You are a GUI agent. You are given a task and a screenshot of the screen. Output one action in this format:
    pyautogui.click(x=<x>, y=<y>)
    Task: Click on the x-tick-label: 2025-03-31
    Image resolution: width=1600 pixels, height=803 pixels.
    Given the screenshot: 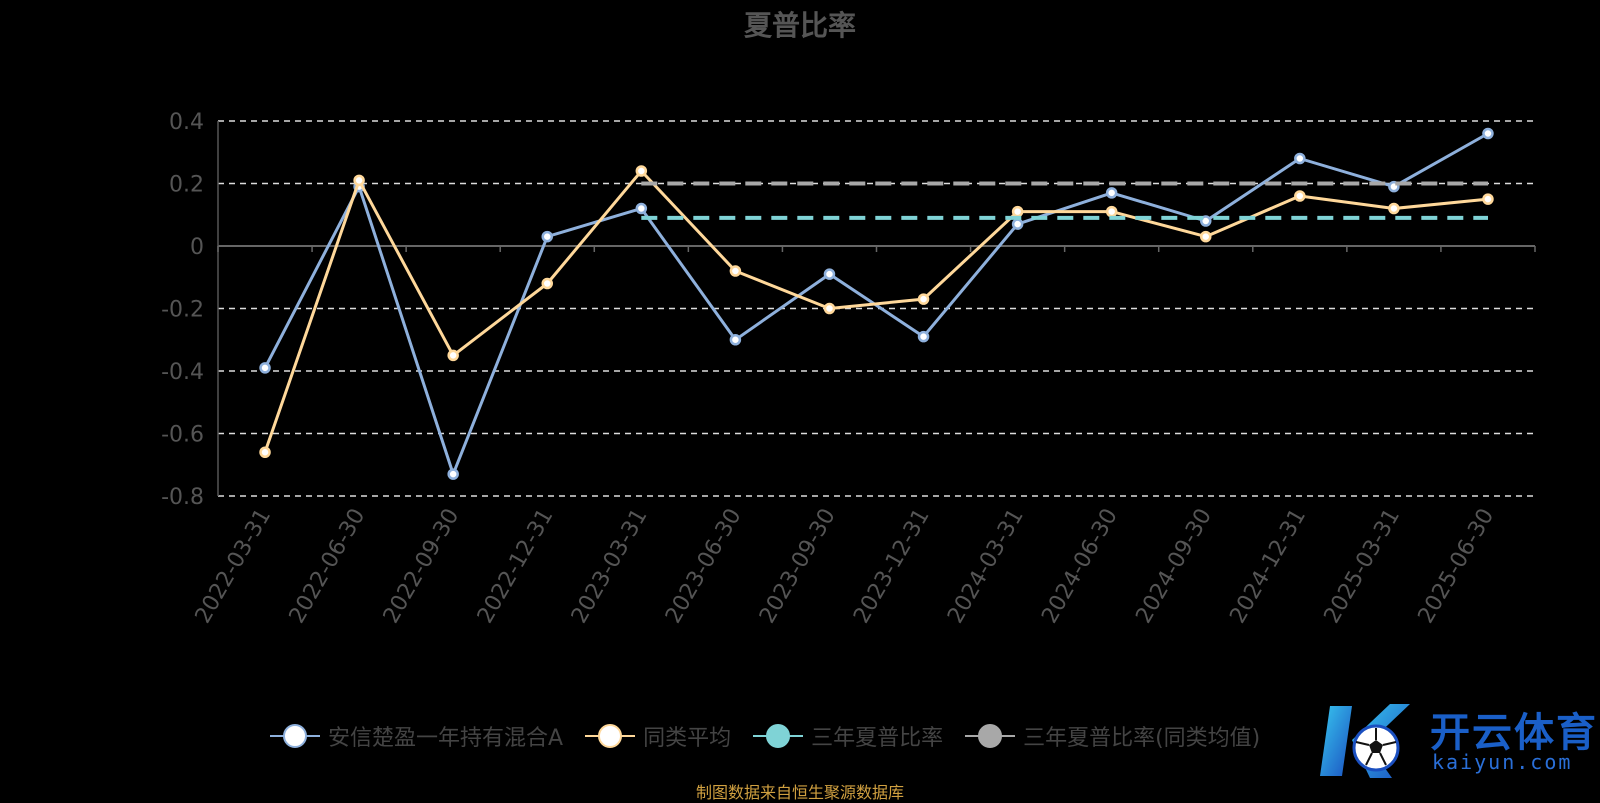 What is the action you would take?
    pyautogui.click(x=1363, y=566)
    